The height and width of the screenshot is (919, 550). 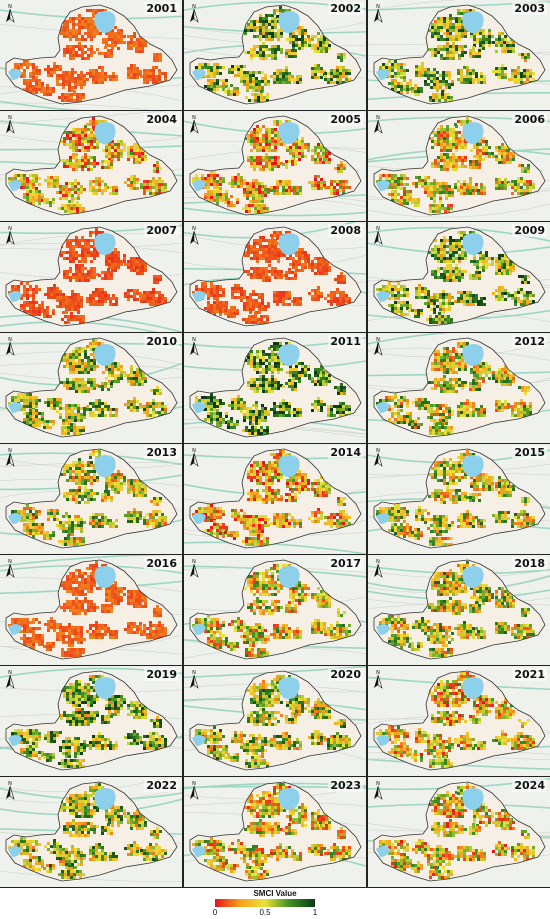 What do you see at coordinates (345, 785) in the screenshot?
I see `panel-year-label: 2023` at bounding box center [345, 785].